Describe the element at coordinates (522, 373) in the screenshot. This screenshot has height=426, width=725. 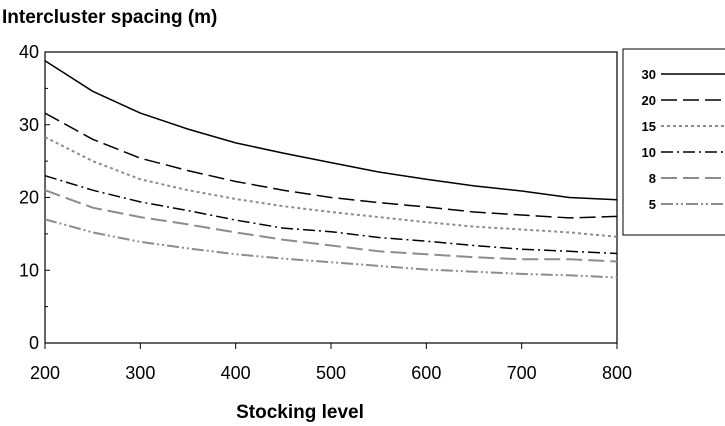
I see `x-tick-label: 700` at that location.